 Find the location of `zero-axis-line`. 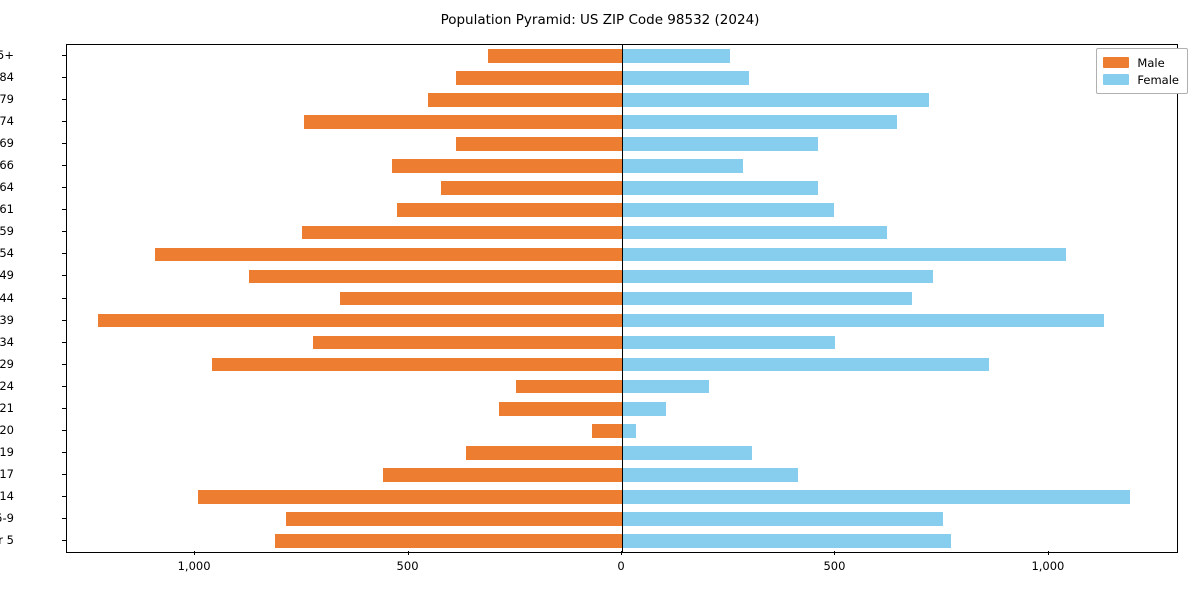

zero-axis-line is located at coordinates (622, 298).